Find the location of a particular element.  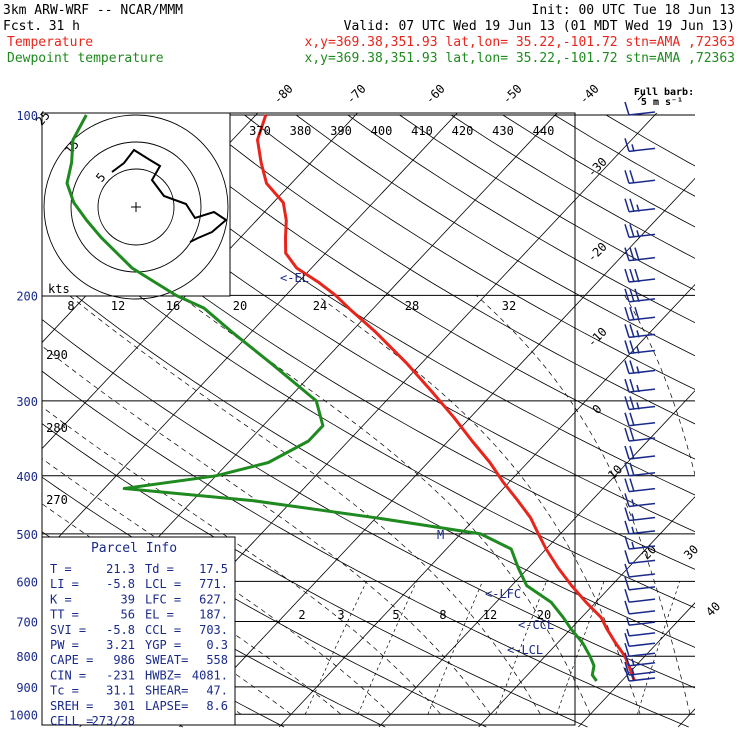

parcel-param-value: 3.21 is located at coordinates (120, 645).